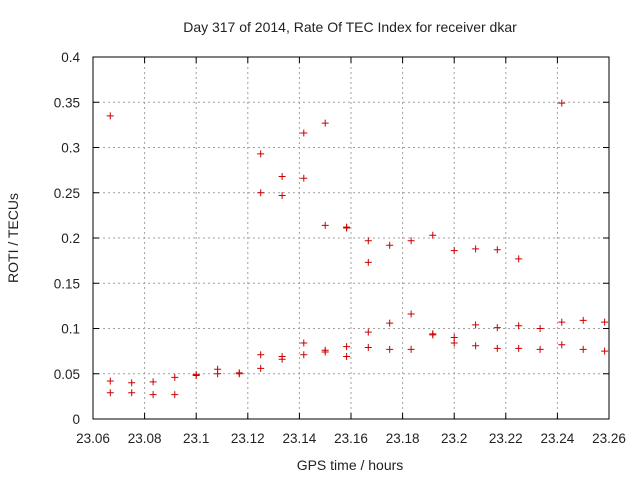  What do you see at coordinates (350, 465) in the screenshot?
I see `x-axis-label: GPS time / hours` at bounding box center [350, 465].